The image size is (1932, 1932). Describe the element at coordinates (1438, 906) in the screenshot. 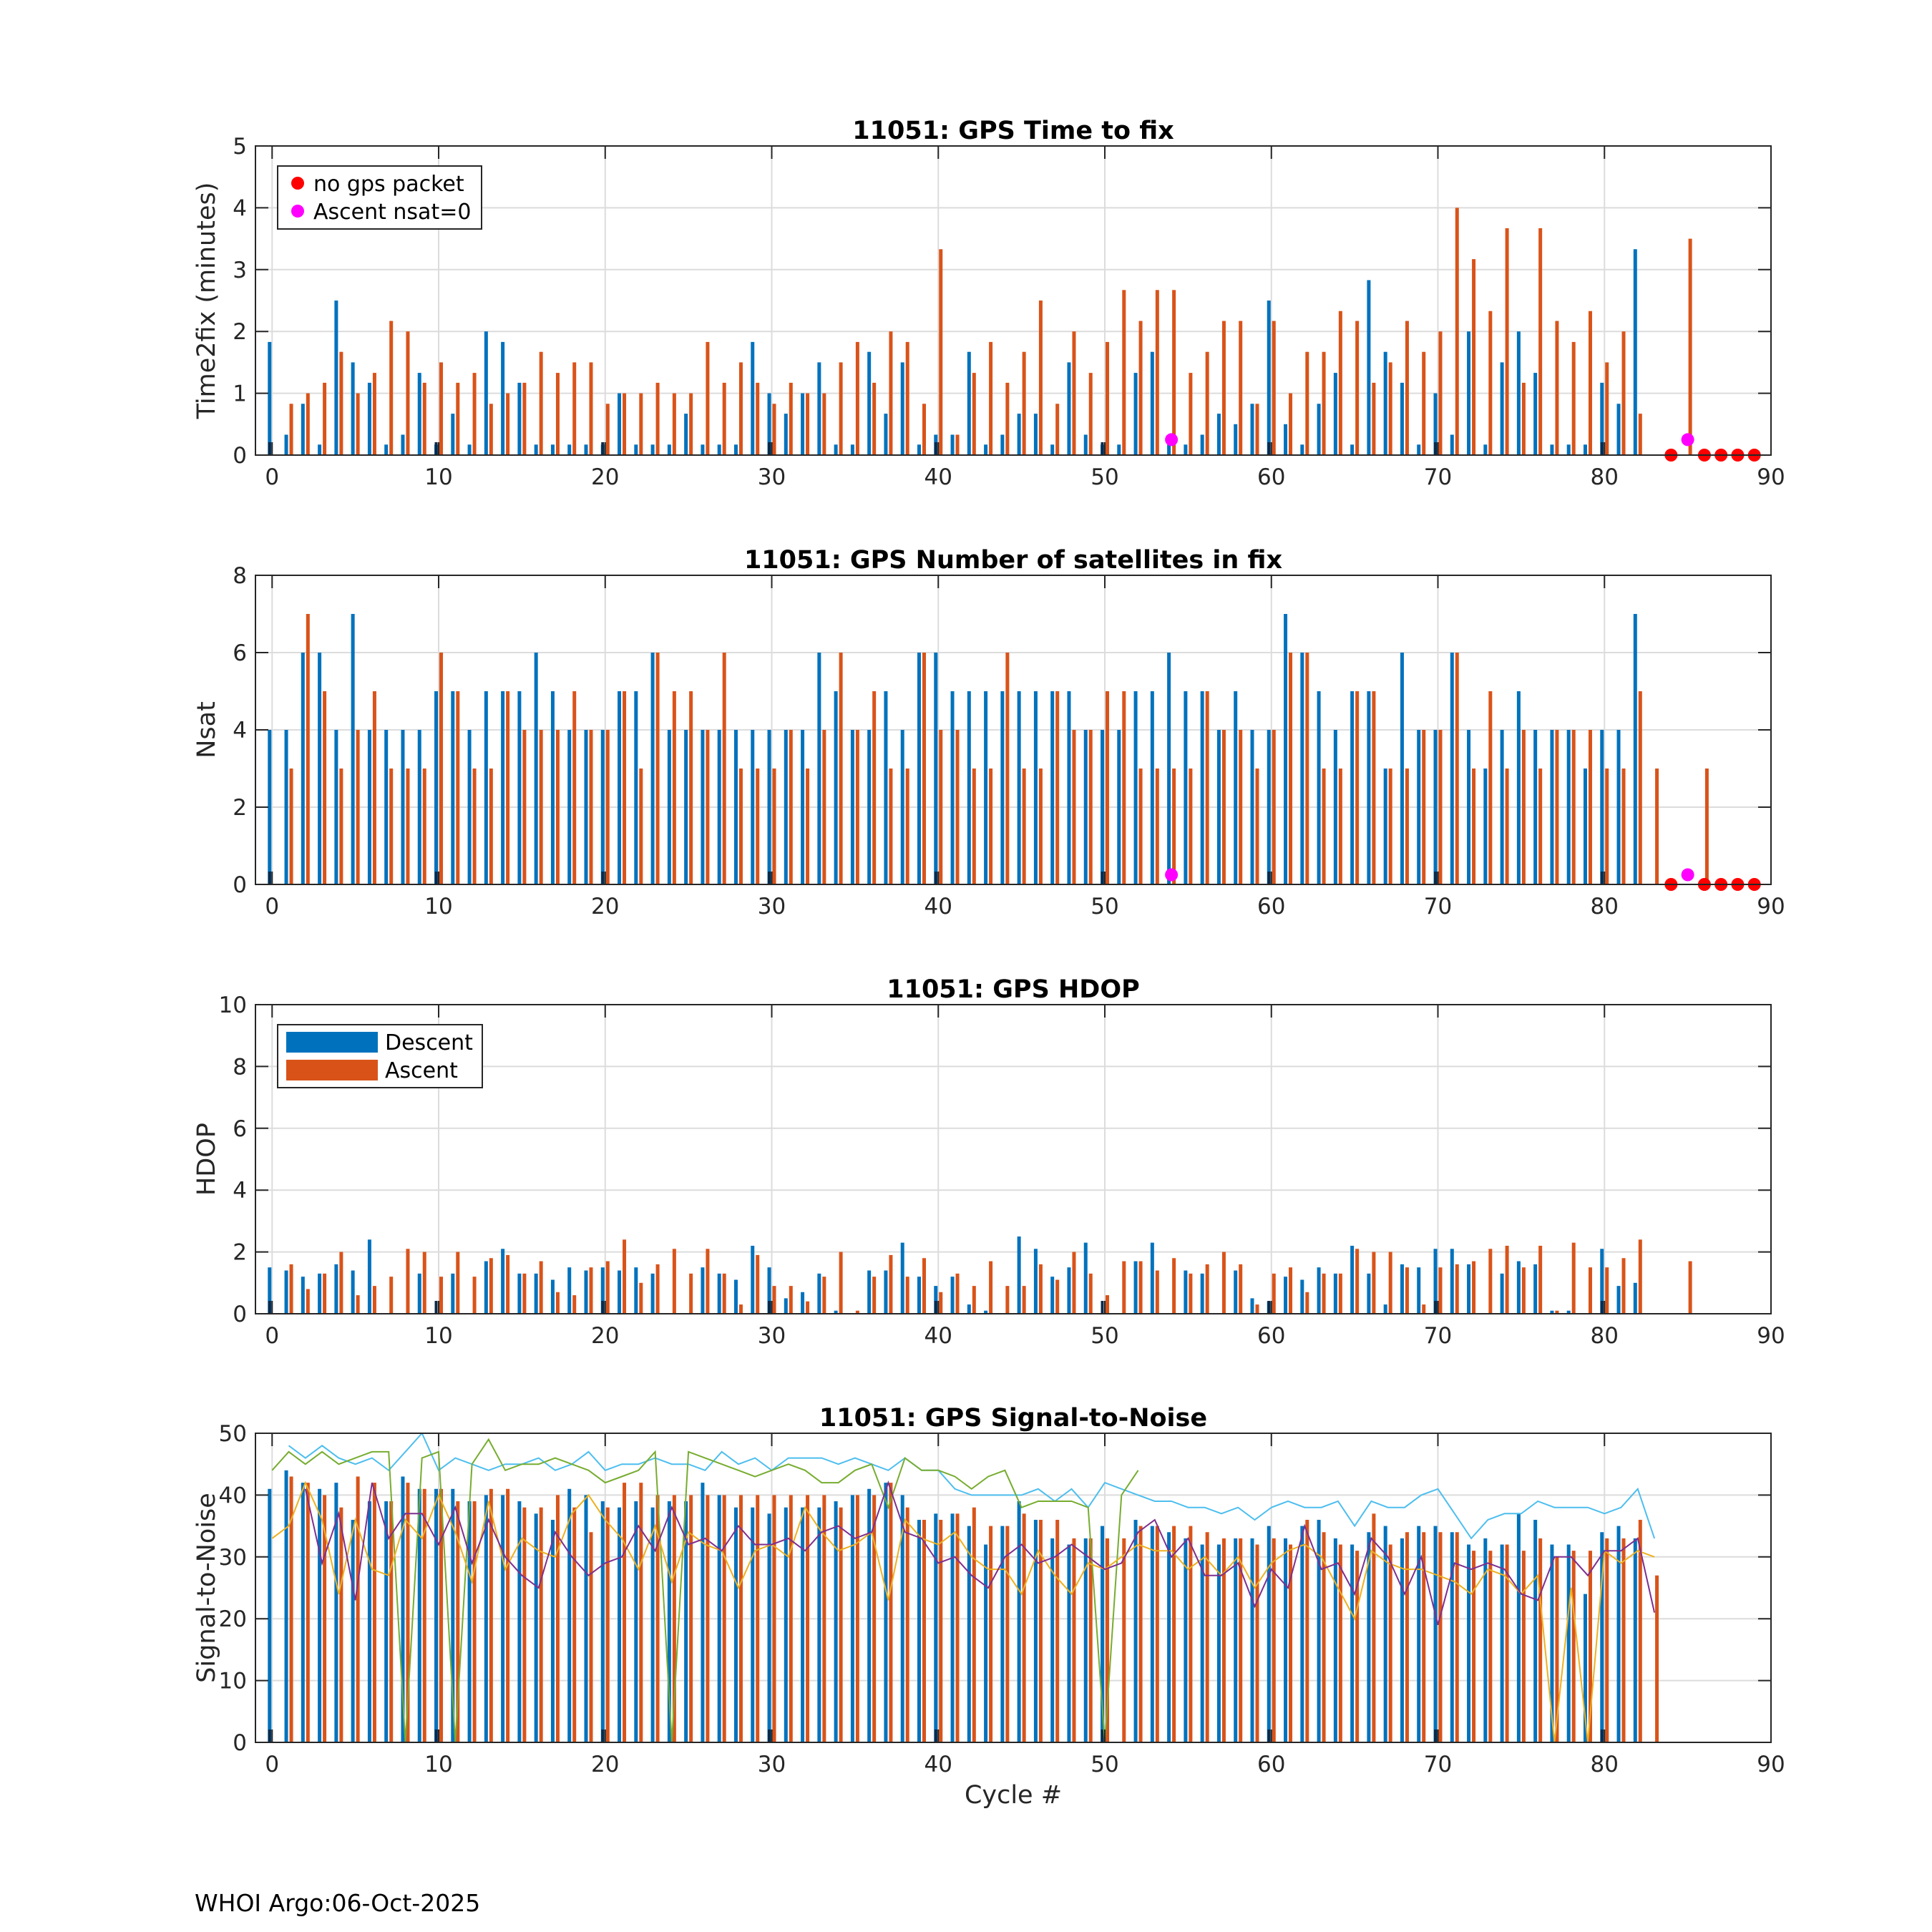

I see `x-tick-label: 70` at that location.